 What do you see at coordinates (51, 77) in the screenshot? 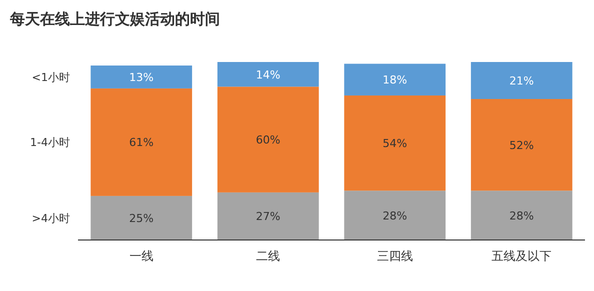
I see `series-label: <1小时` at bounding box center [51, 77].